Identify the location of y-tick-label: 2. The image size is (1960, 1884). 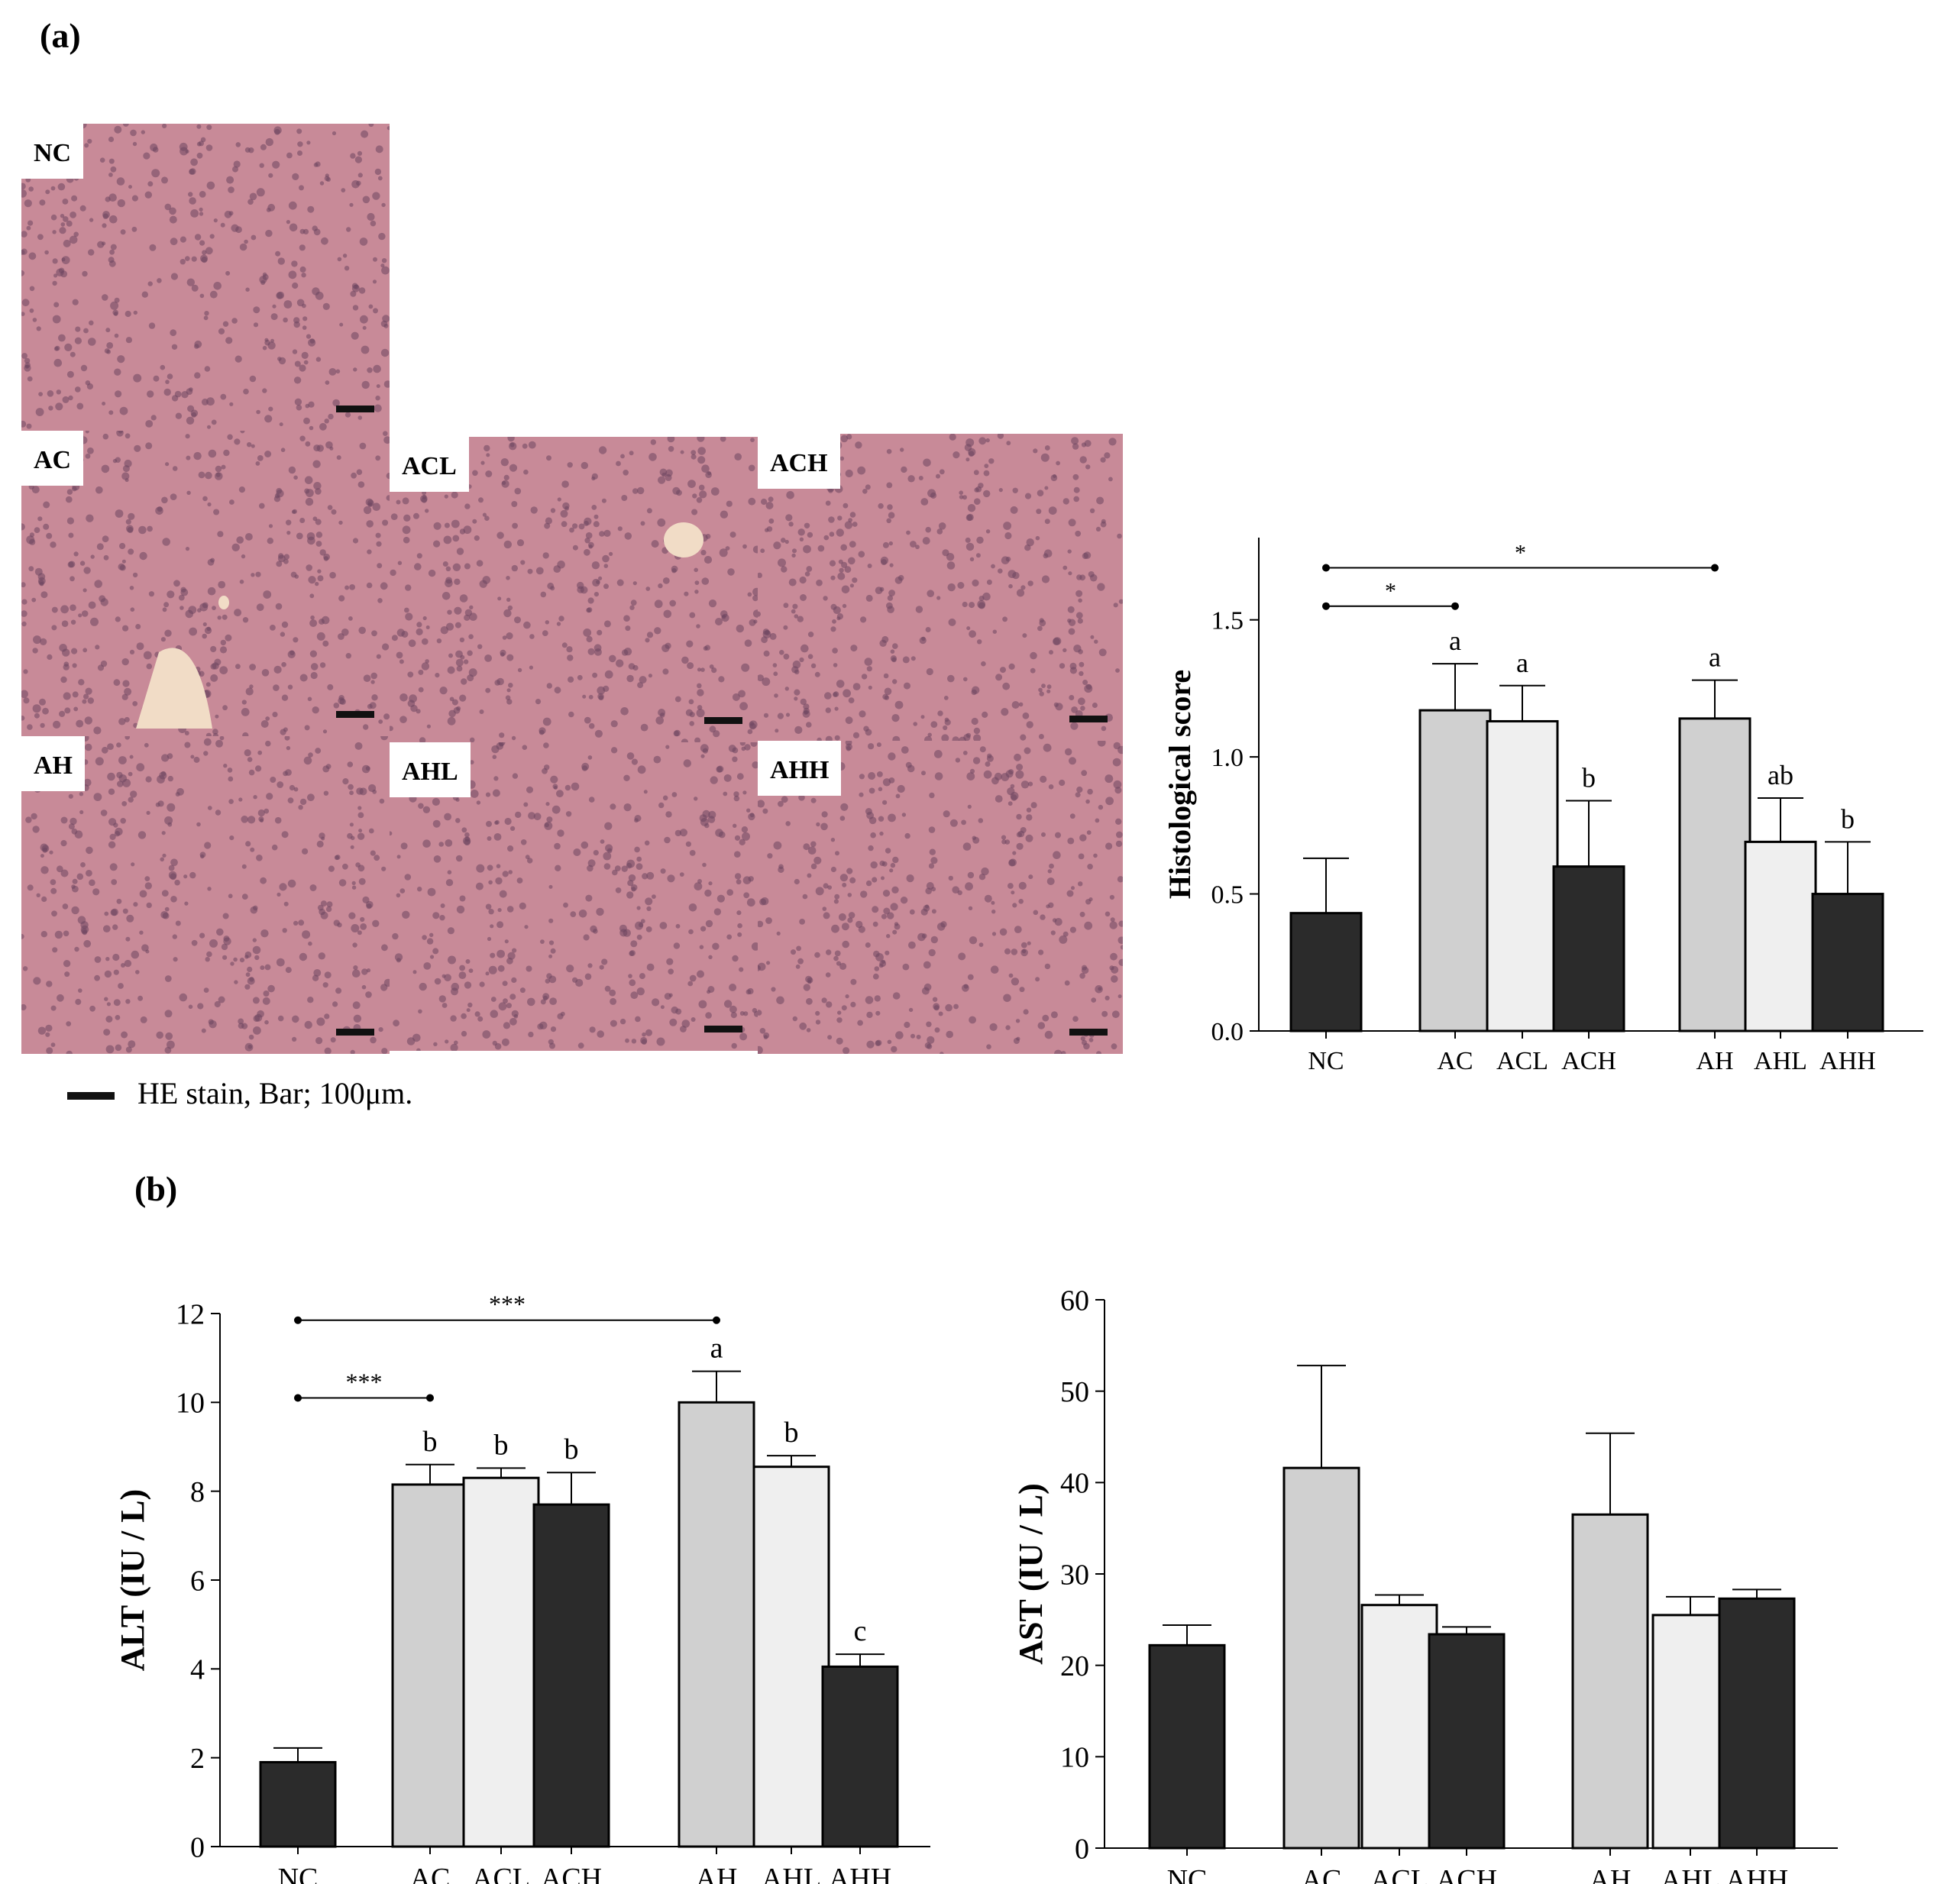
(198, 1759).